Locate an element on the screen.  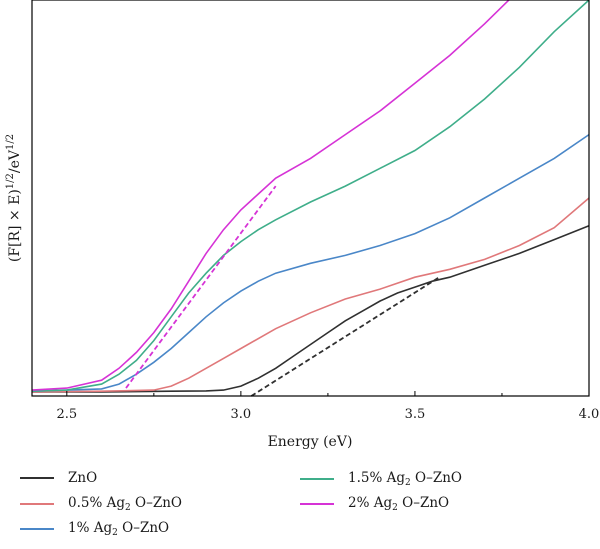
legend-item-0: ZnO is located at coordinates (58, 478).